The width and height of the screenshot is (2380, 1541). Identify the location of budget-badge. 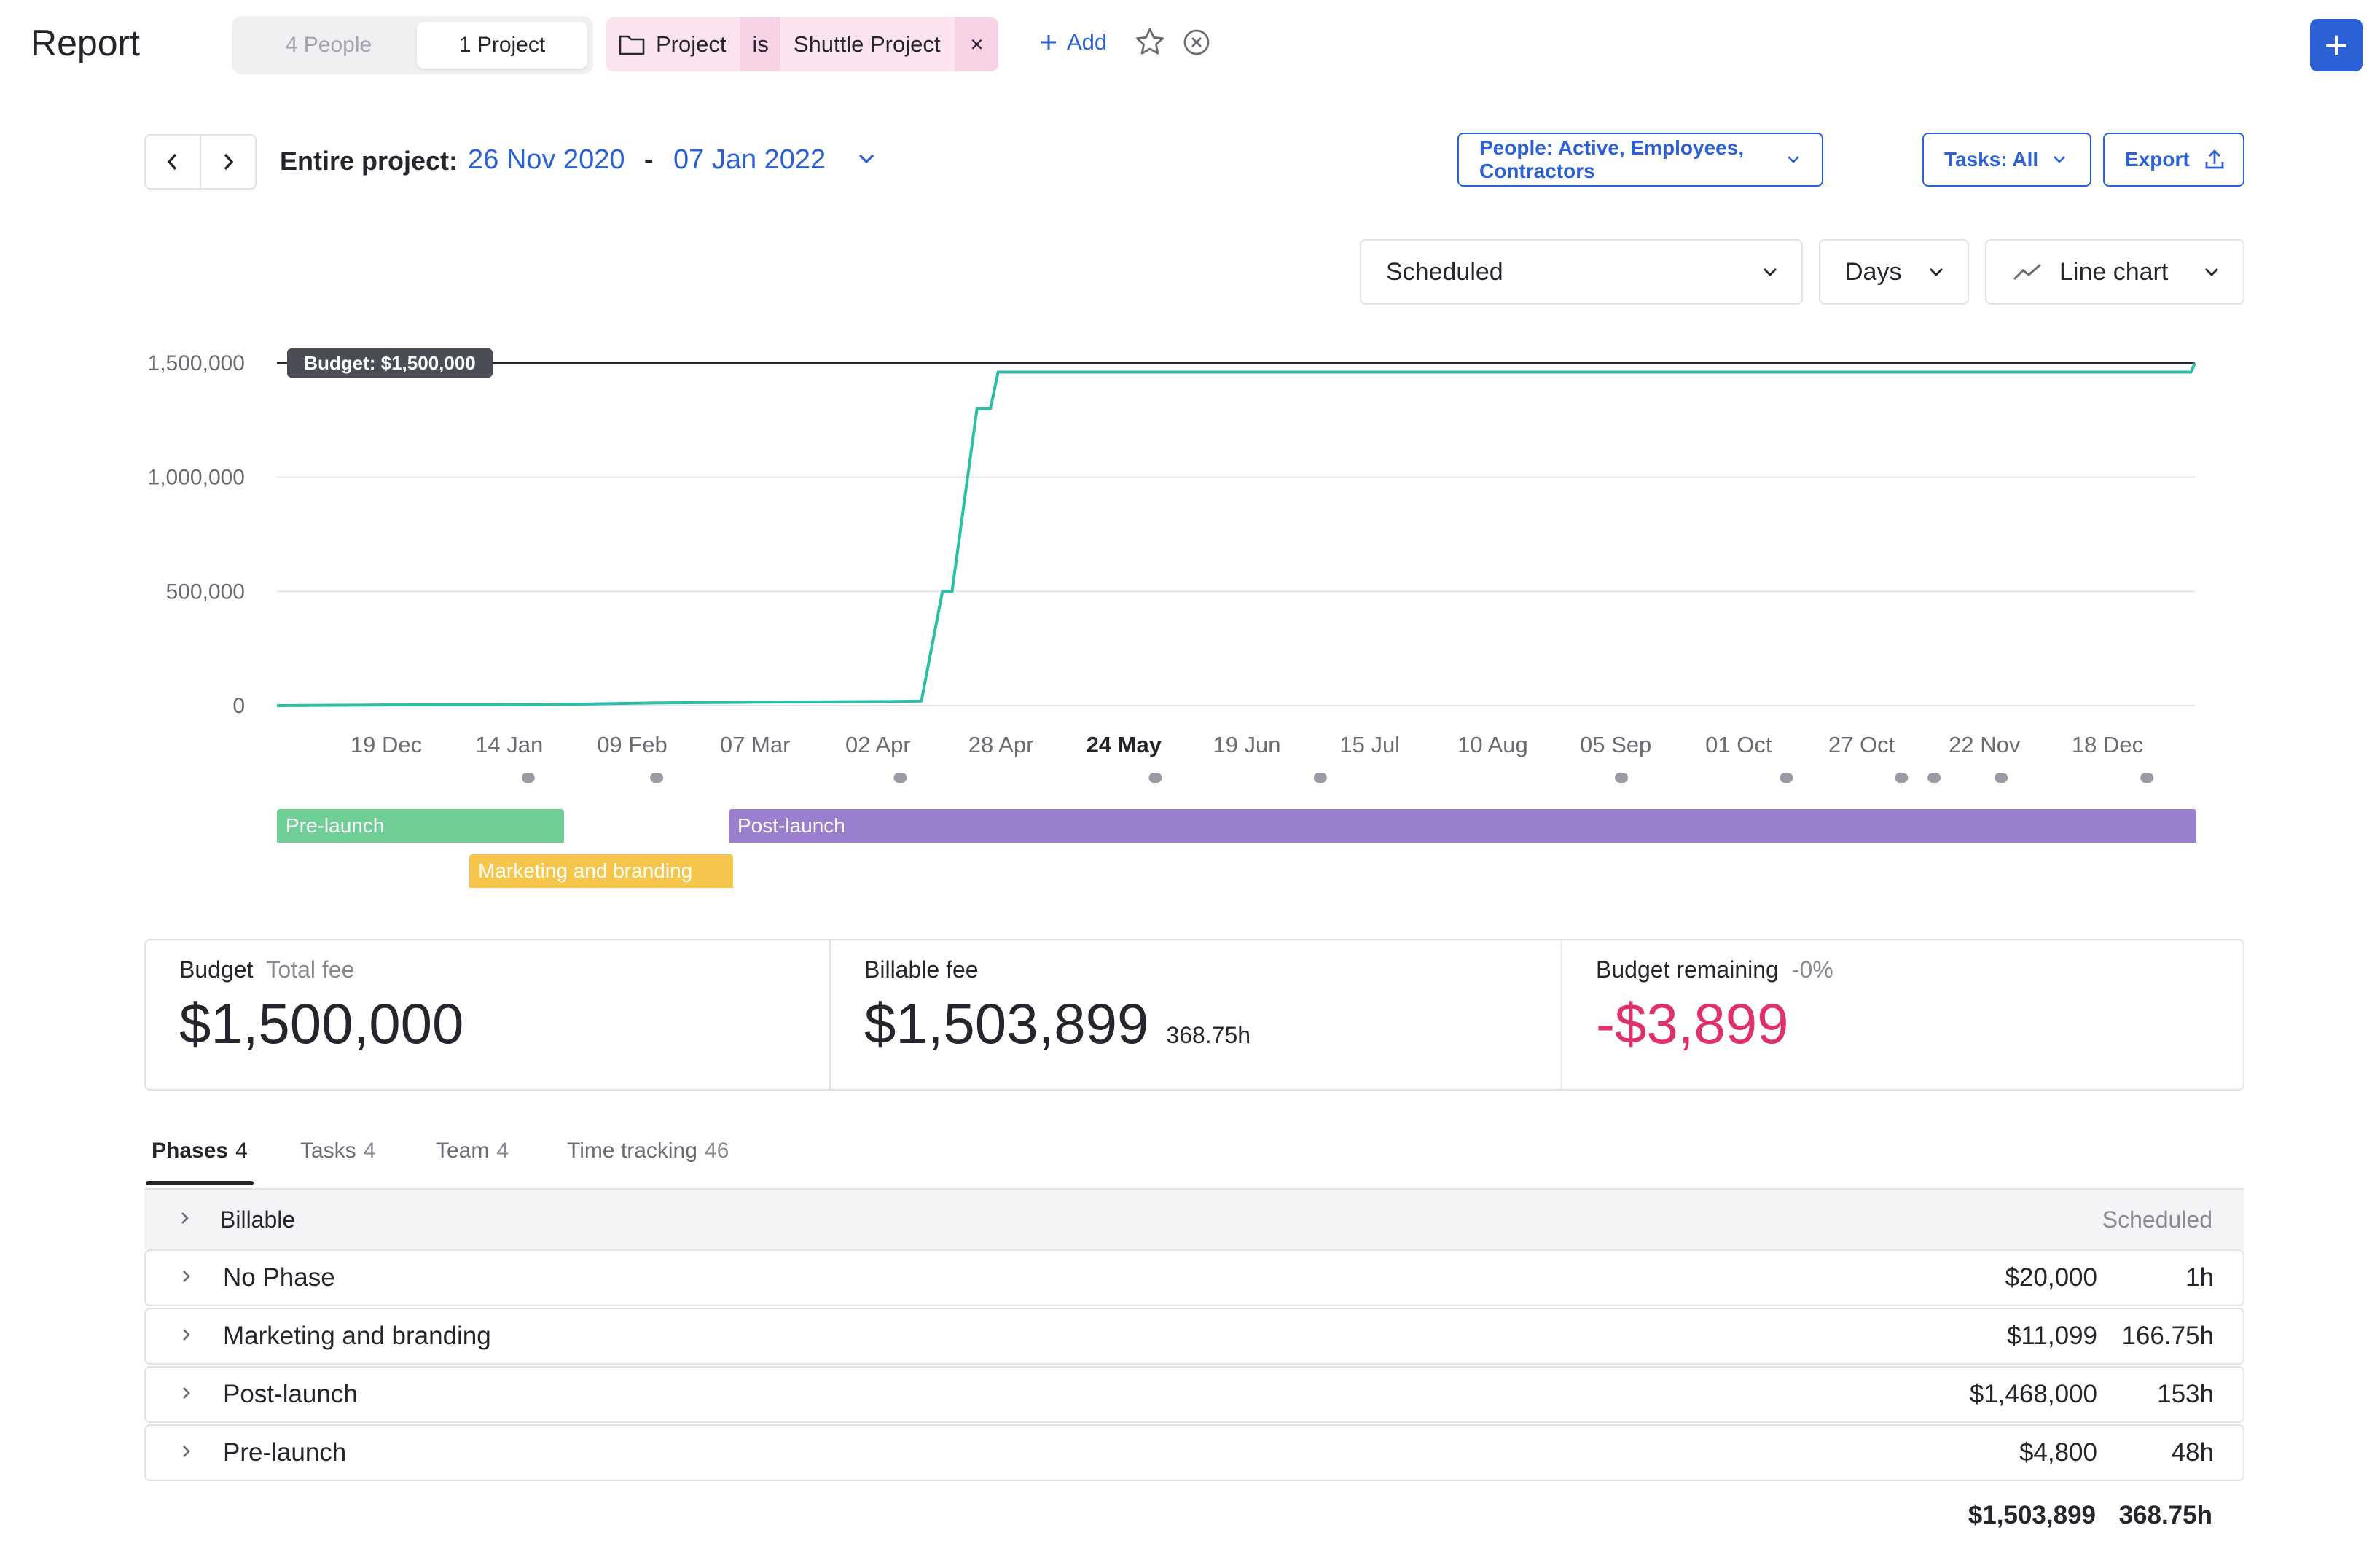
(390, 363).